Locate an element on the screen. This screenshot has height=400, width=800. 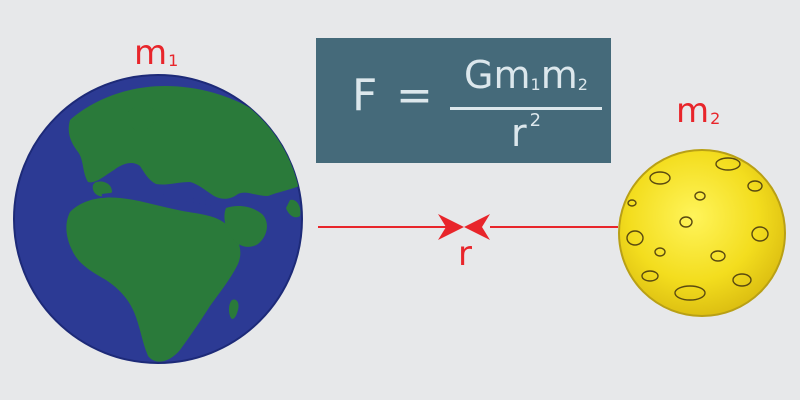
moon-icon is located at coordinates (702, 233).